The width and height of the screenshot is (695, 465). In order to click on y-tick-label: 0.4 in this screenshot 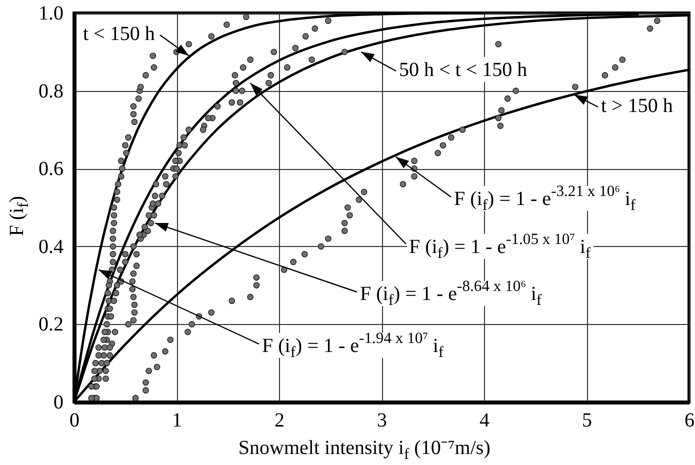, I will do `click(51, 247)`.